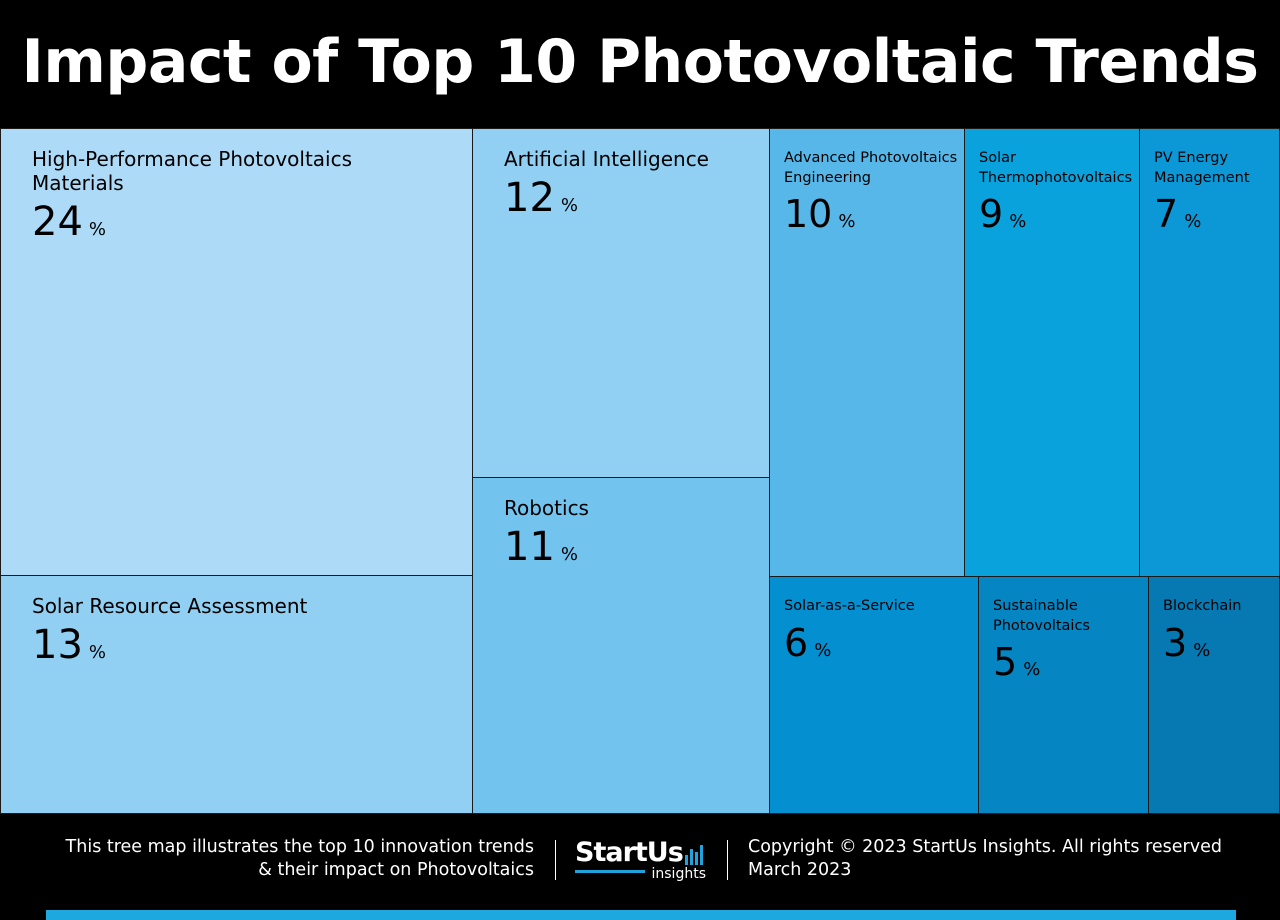  What do you see at coordinates (57, 222) in the screenshot?
I see `tile-value-number: 24` at bounding box center [57, 222].